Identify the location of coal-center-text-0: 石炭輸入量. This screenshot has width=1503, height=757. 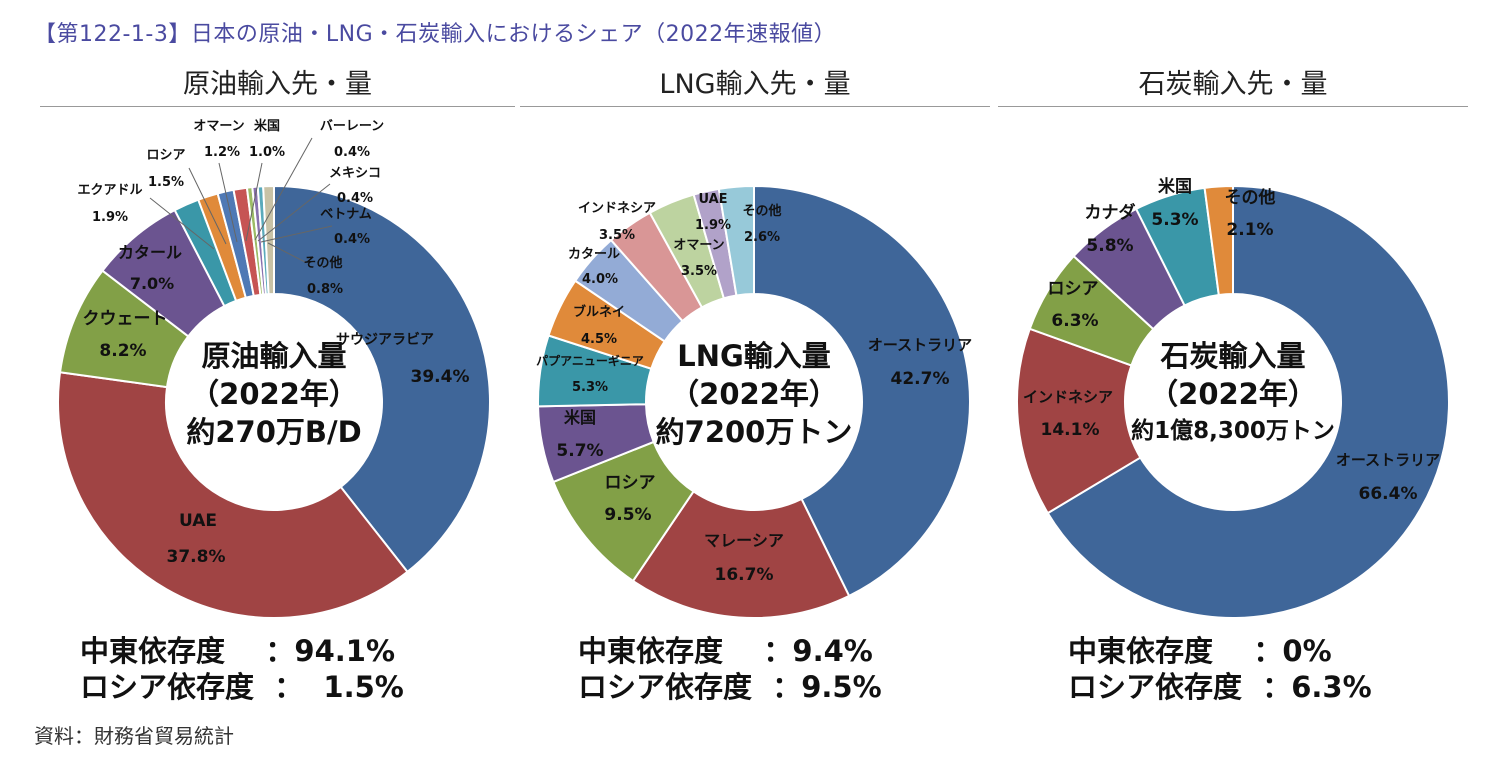
(1232, 356).